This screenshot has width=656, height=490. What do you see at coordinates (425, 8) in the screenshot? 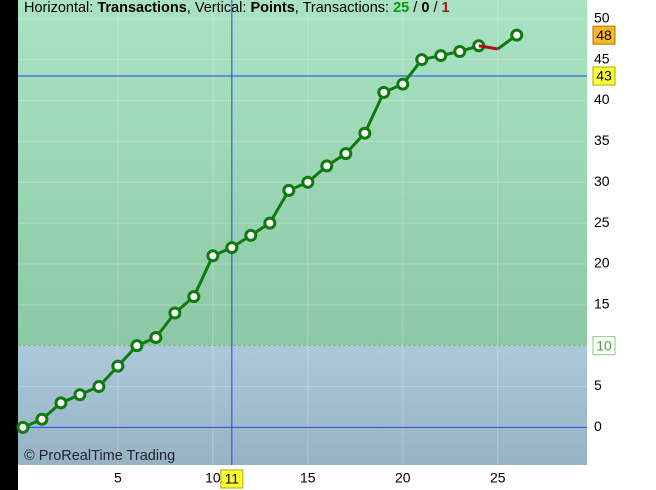
I see `even: 0` at bounding box center [425, 8].